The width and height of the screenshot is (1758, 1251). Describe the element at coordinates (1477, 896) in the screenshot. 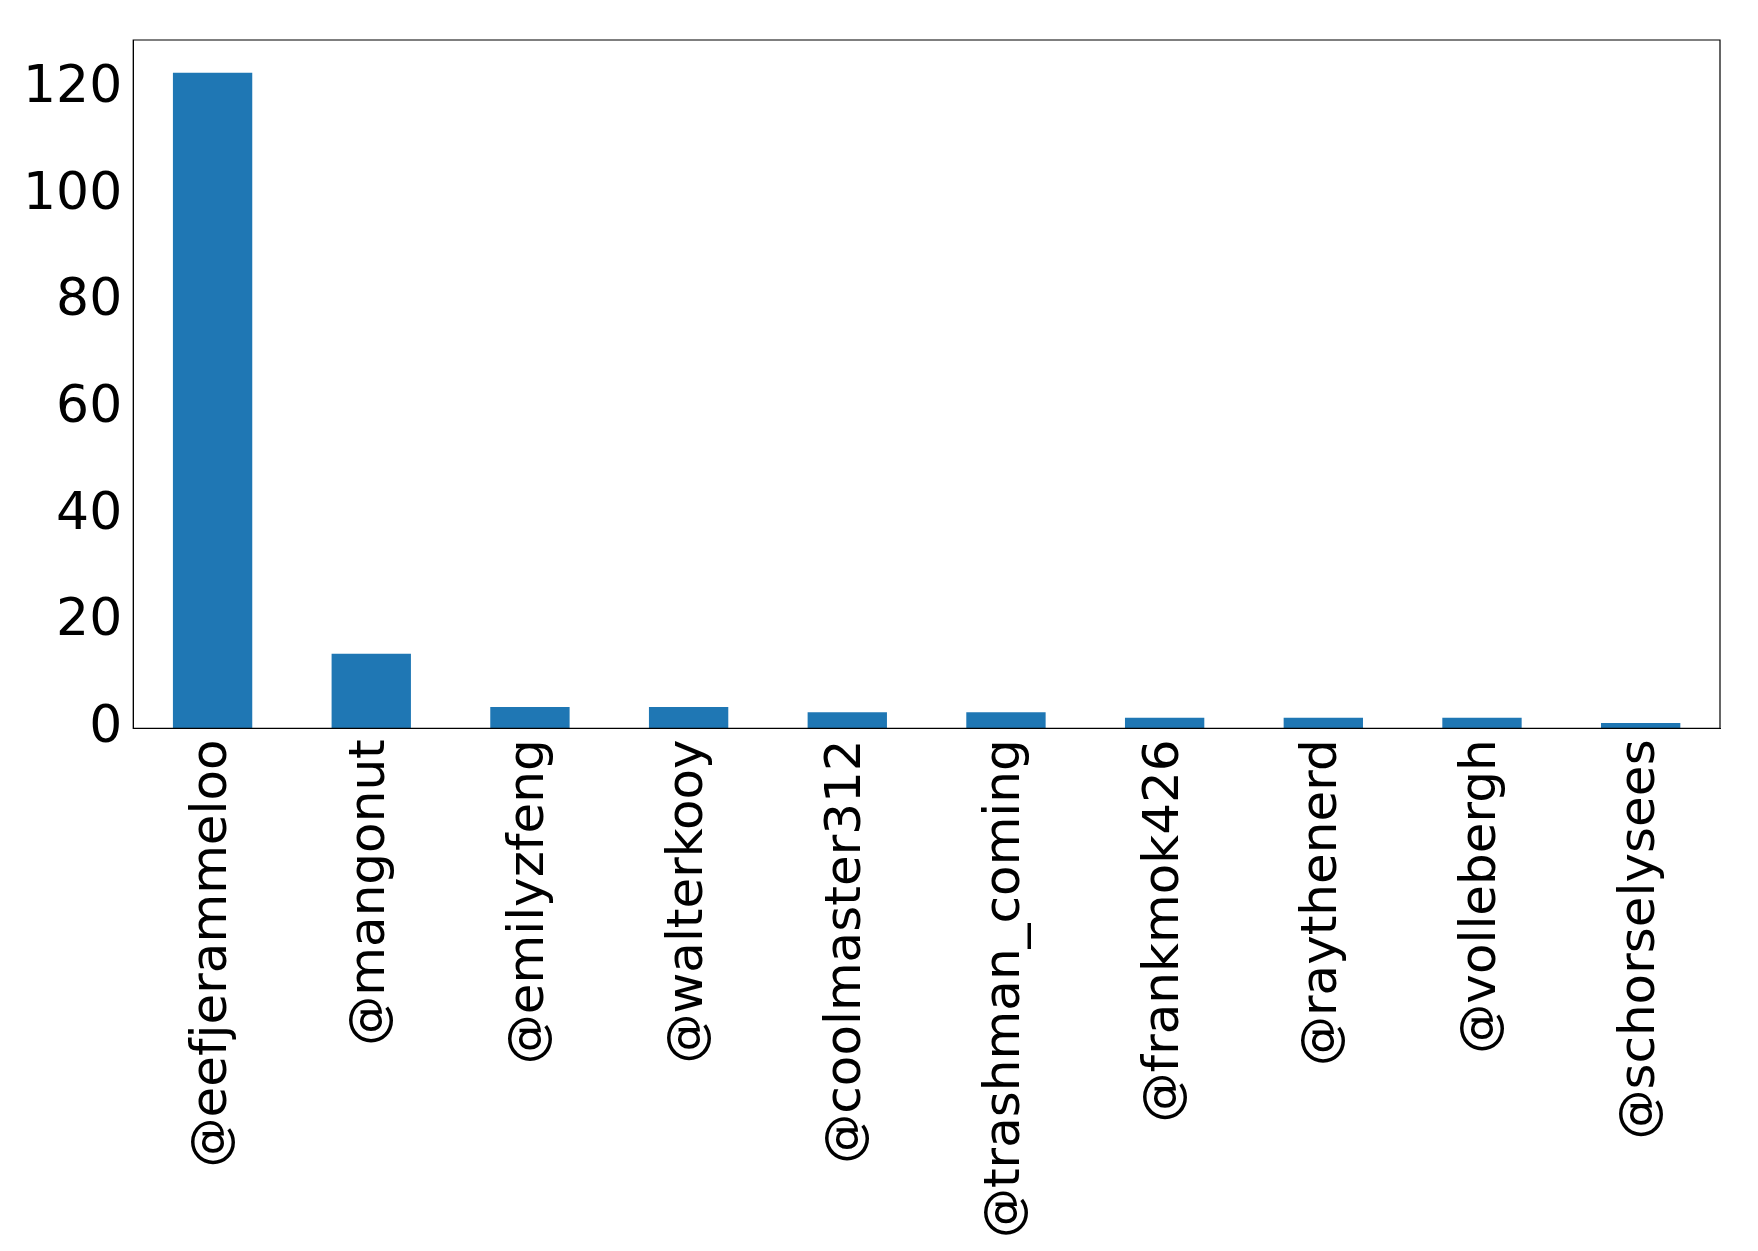

I see `x-tick-label: @vollebergh` at that location.